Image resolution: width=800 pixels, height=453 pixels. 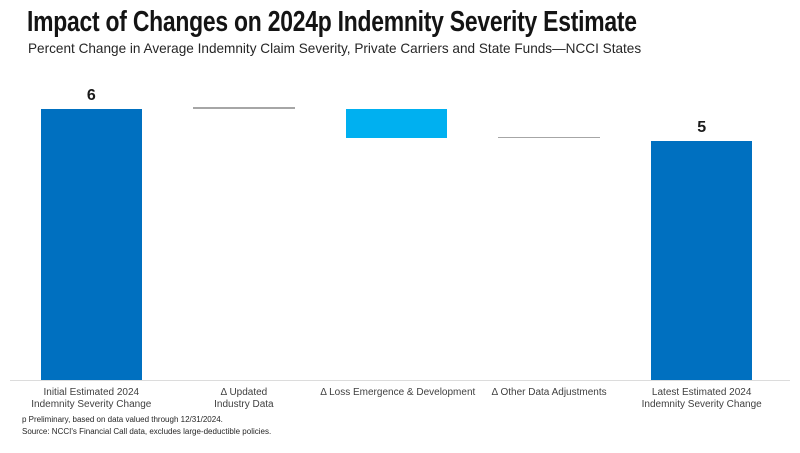 What do you see at coordinates (398, 392) in the screenshot?
I see `category-label: Δ Loss Emergence & Development` at bounding box center [398, 392].